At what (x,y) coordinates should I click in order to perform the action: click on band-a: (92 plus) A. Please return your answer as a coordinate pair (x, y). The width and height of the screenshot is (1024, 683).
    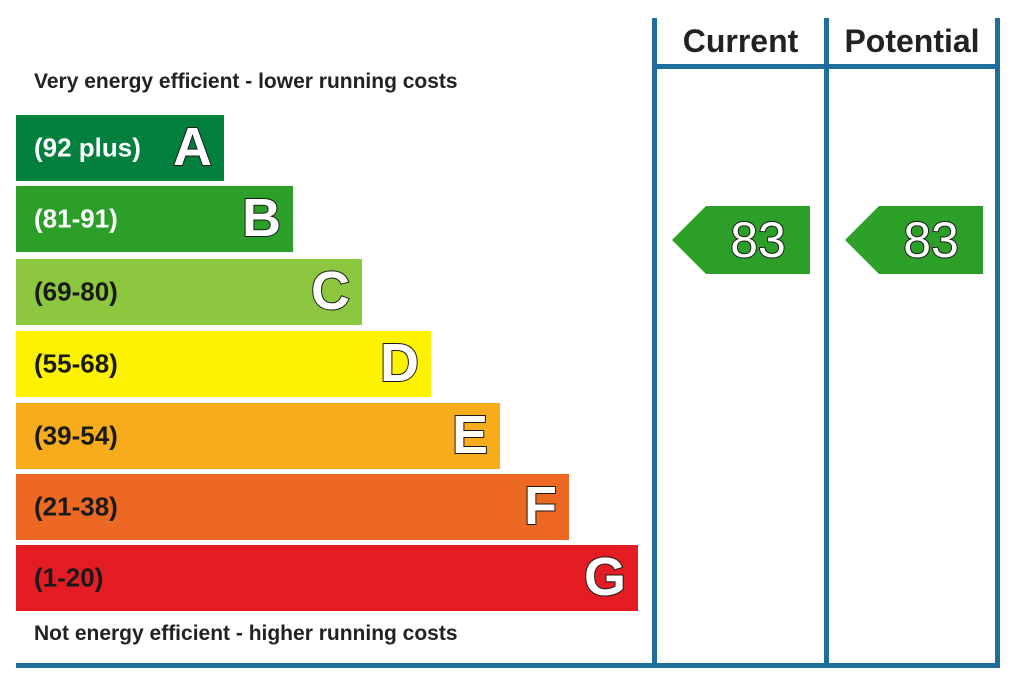
    Looking at the image, I should click on (120, 148).